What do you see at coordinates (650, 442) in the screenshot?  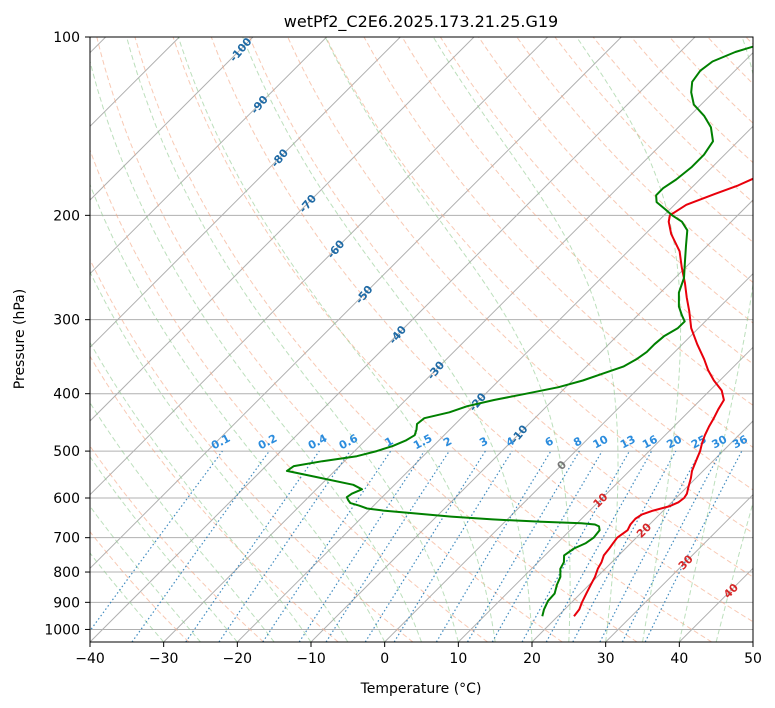 I see `mixing-ratio-label: 16` at bounding box center [650, 442].